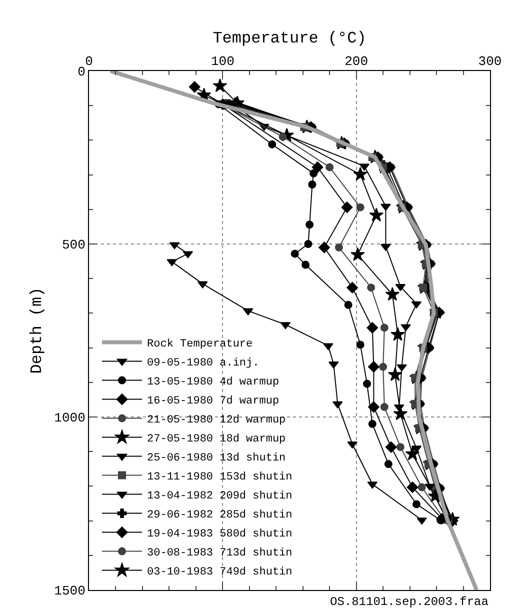 Image resolution: width=505 pixels, height=612 pixels. I want to click on legend-label: Rock Temperature, so click(200, 344).